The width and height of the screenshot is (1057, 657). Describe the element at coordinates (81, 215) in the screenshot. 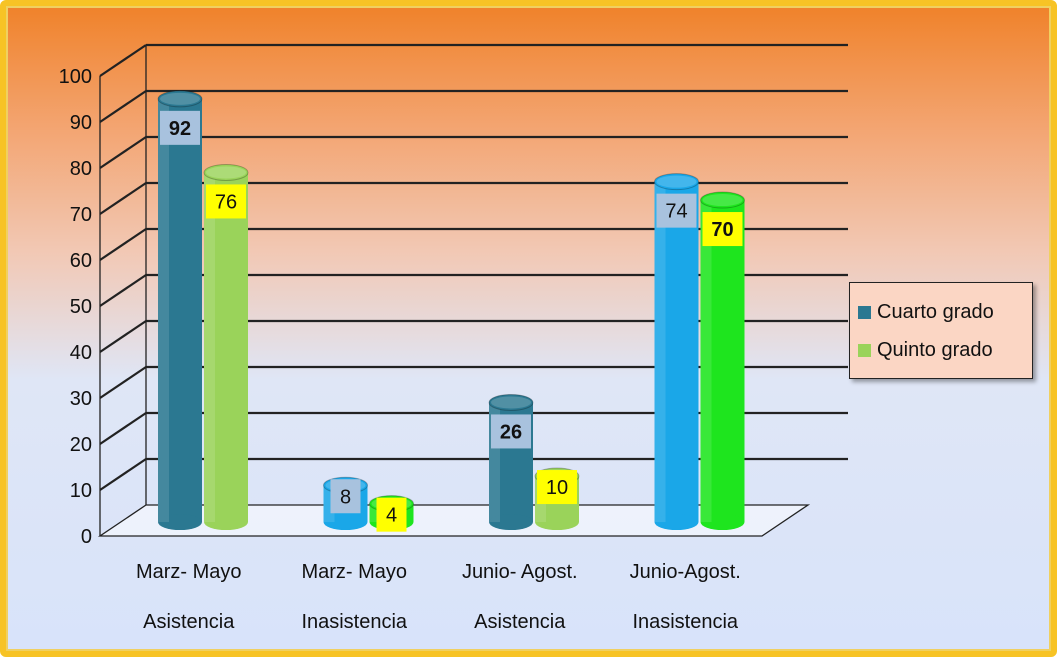

I see `y-tick-label: 70` at that location.